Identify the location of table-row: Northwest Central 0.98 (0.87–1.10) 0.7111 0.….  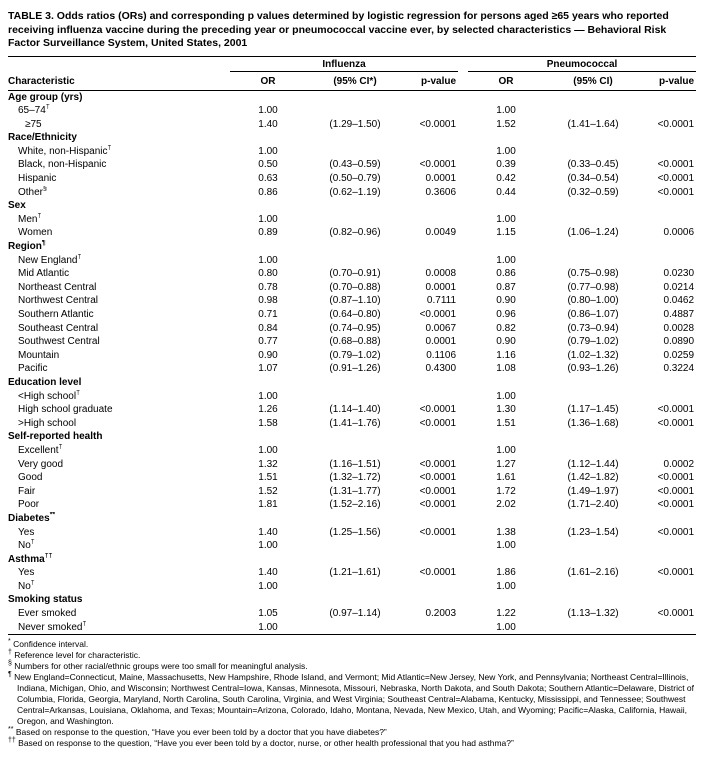
(352, 301).